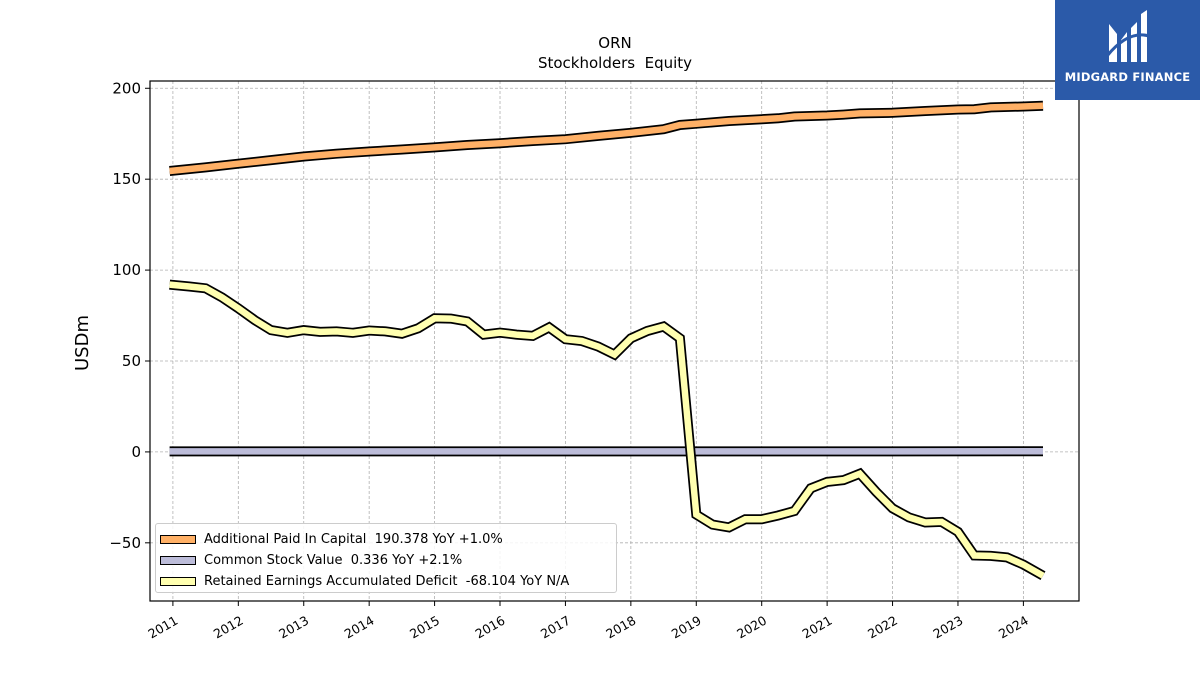  I want to click on x-tick-label: 2019, so click(686, 627).